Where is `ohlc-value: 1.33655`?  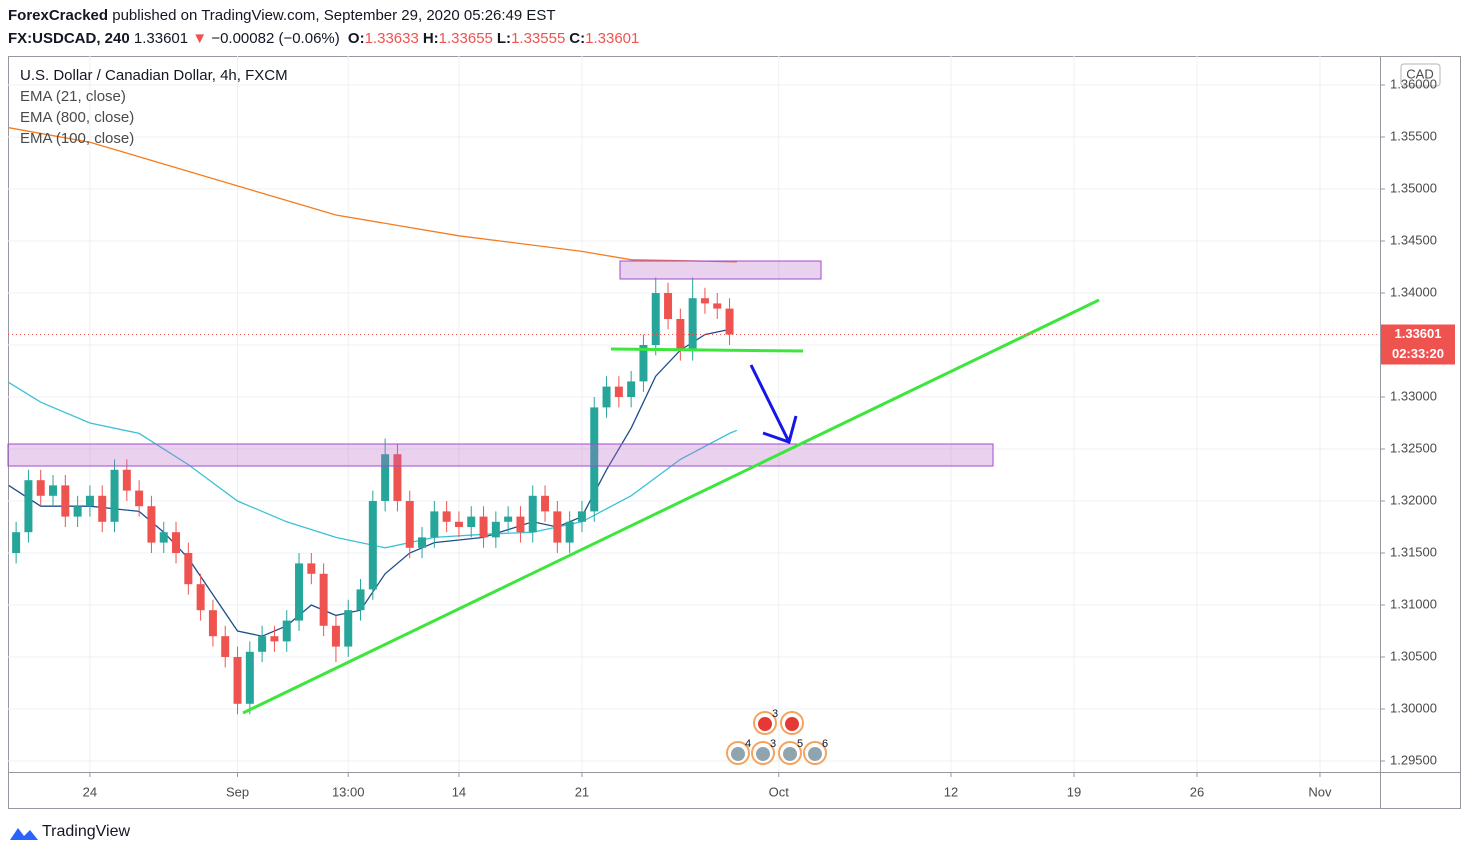 ohlc-value: 1.33655 is located at coordinates (466, 38).